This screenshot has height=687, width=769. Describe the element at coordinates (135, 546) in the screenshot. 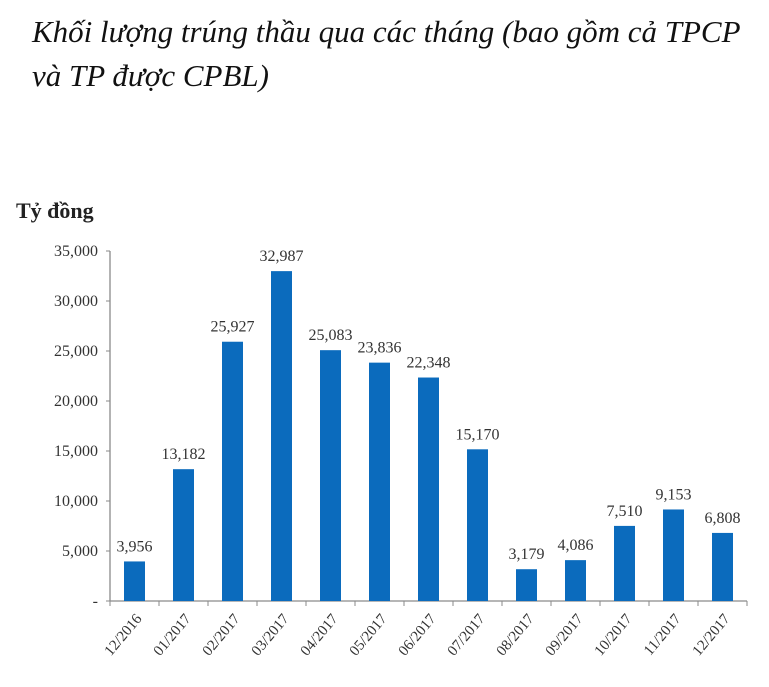

I see `bar-value-label: 3,956` at that location.